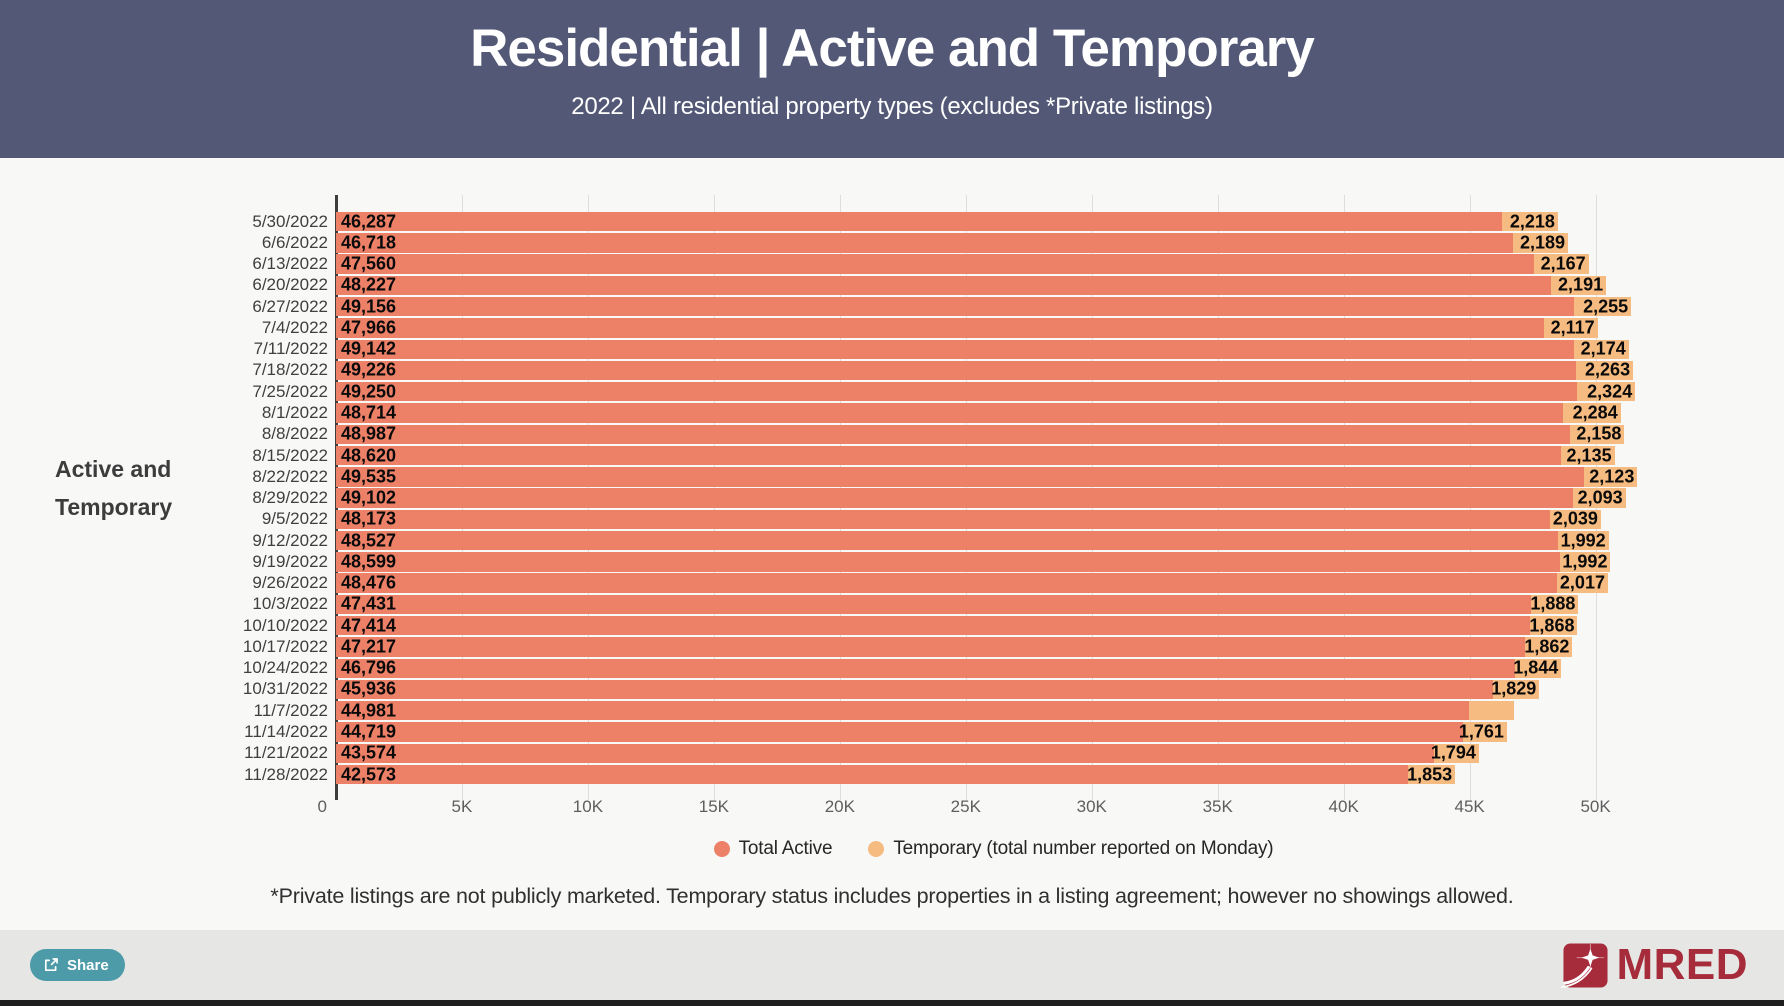 The width and height of the screenshot is (1784, 1006). I want to click on x-axis: 0 5K 10K 15K 20K 25K 30K 35K 40K 45K 50K, so click(984, 808).